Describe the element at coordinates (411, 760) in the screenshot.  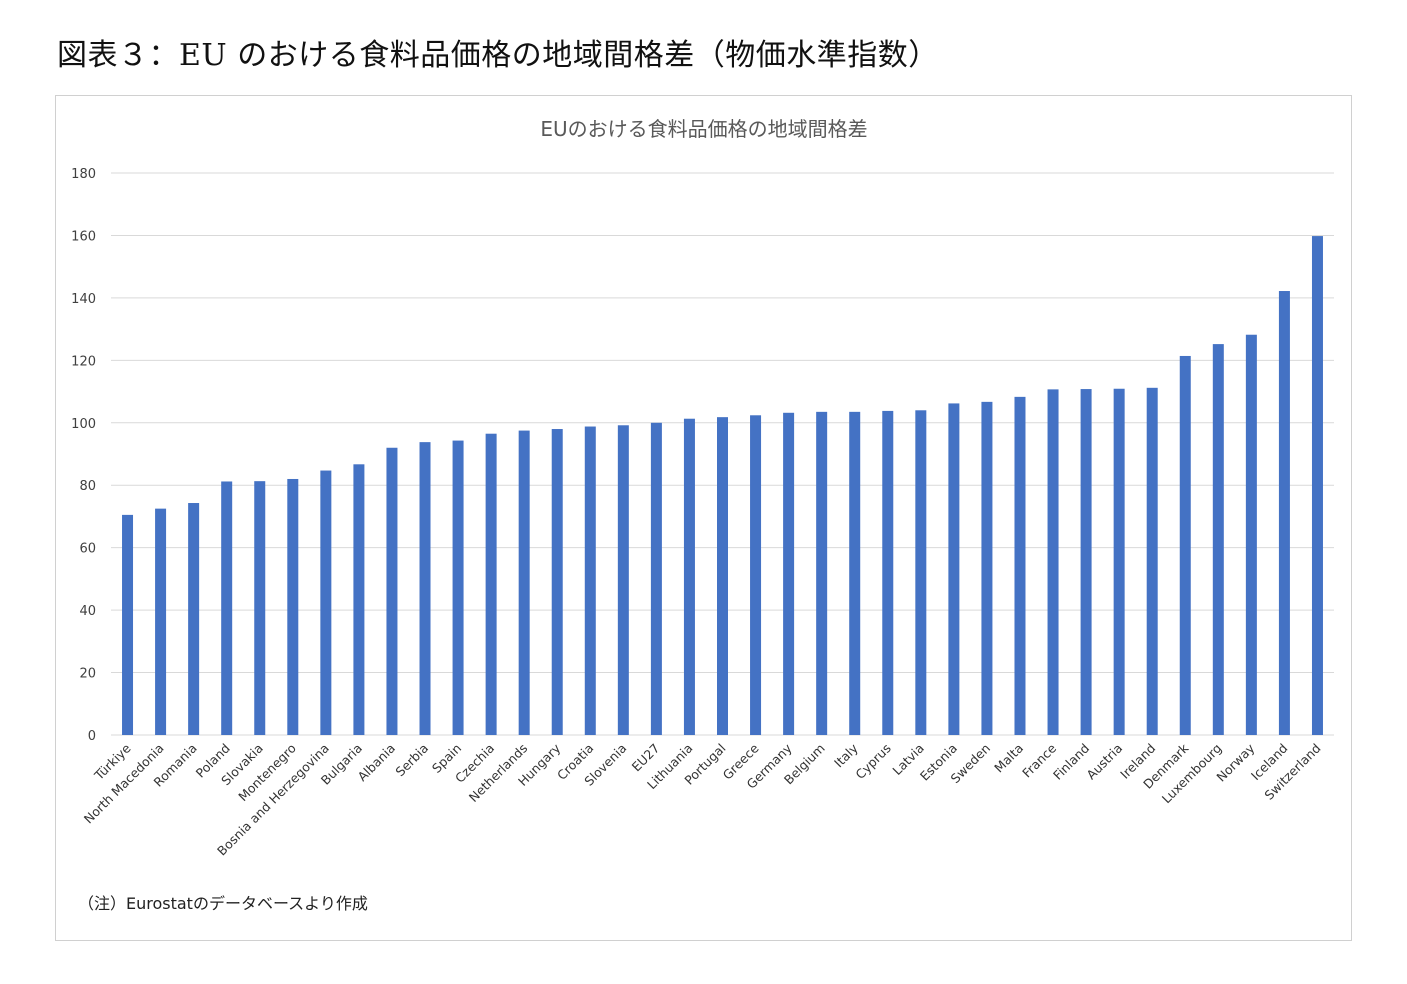
I see `x-category-label: Serbia` at that location.